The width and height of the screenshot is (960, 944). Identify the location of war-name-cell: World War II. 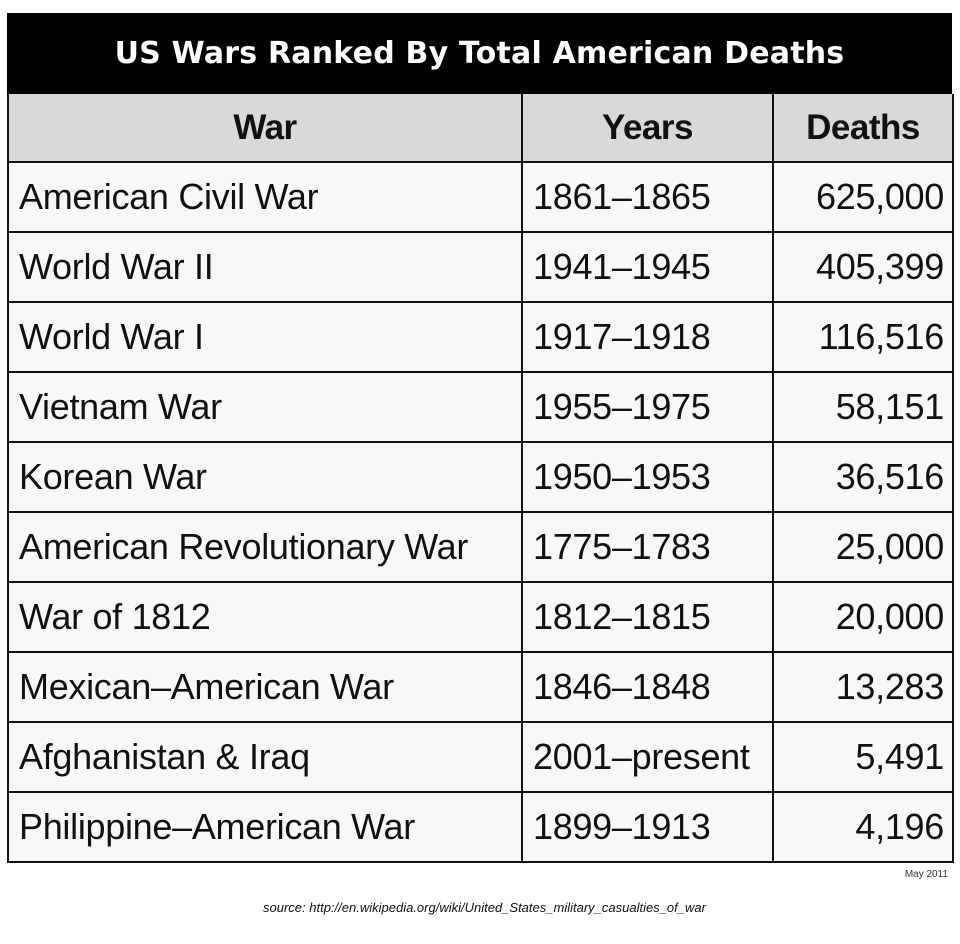
(265, 267).